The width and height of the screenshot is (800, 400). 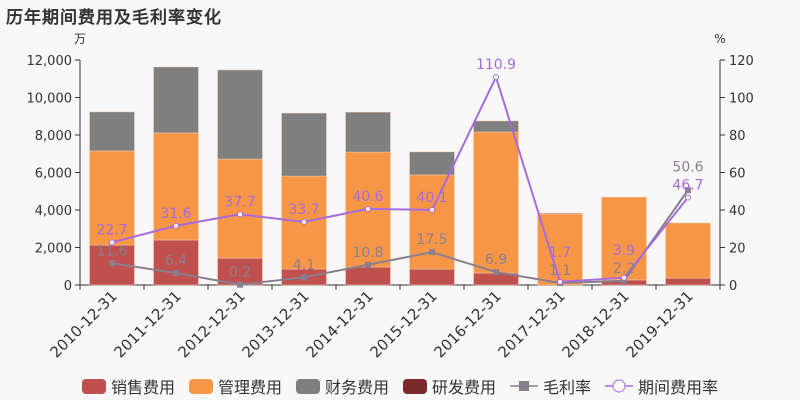 What do you see at coordinates (737, 249) in the screenshot?
I see `right-tick-label: 20` at bounding box center [737, 249].